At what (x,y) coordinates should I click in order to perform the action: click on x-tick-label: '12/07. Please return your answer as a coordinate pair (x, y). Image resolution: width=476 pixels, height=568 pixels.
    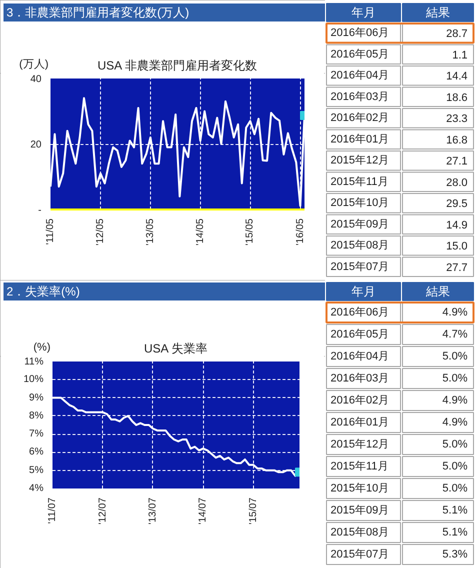
    Looking at the image, I should click on (102, 510).